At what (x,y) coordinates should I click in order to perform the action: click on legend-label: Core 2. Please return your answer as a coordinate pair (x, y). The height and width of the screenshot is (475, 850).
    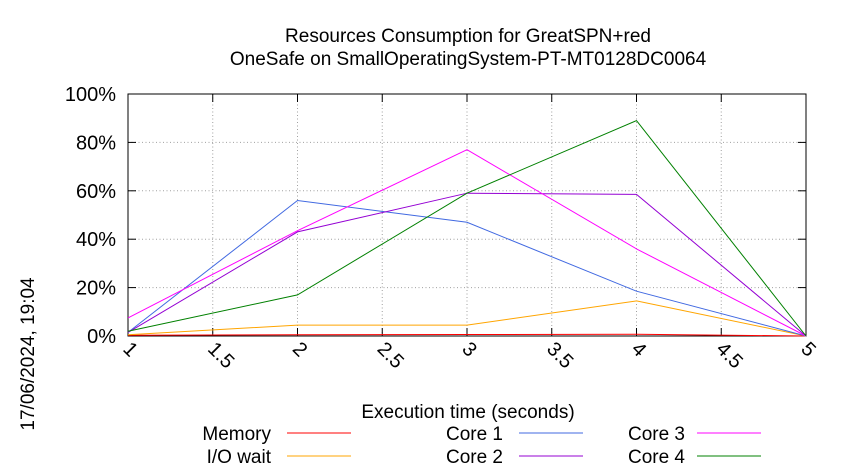
    Looking at the image, I should click on (474, 457).